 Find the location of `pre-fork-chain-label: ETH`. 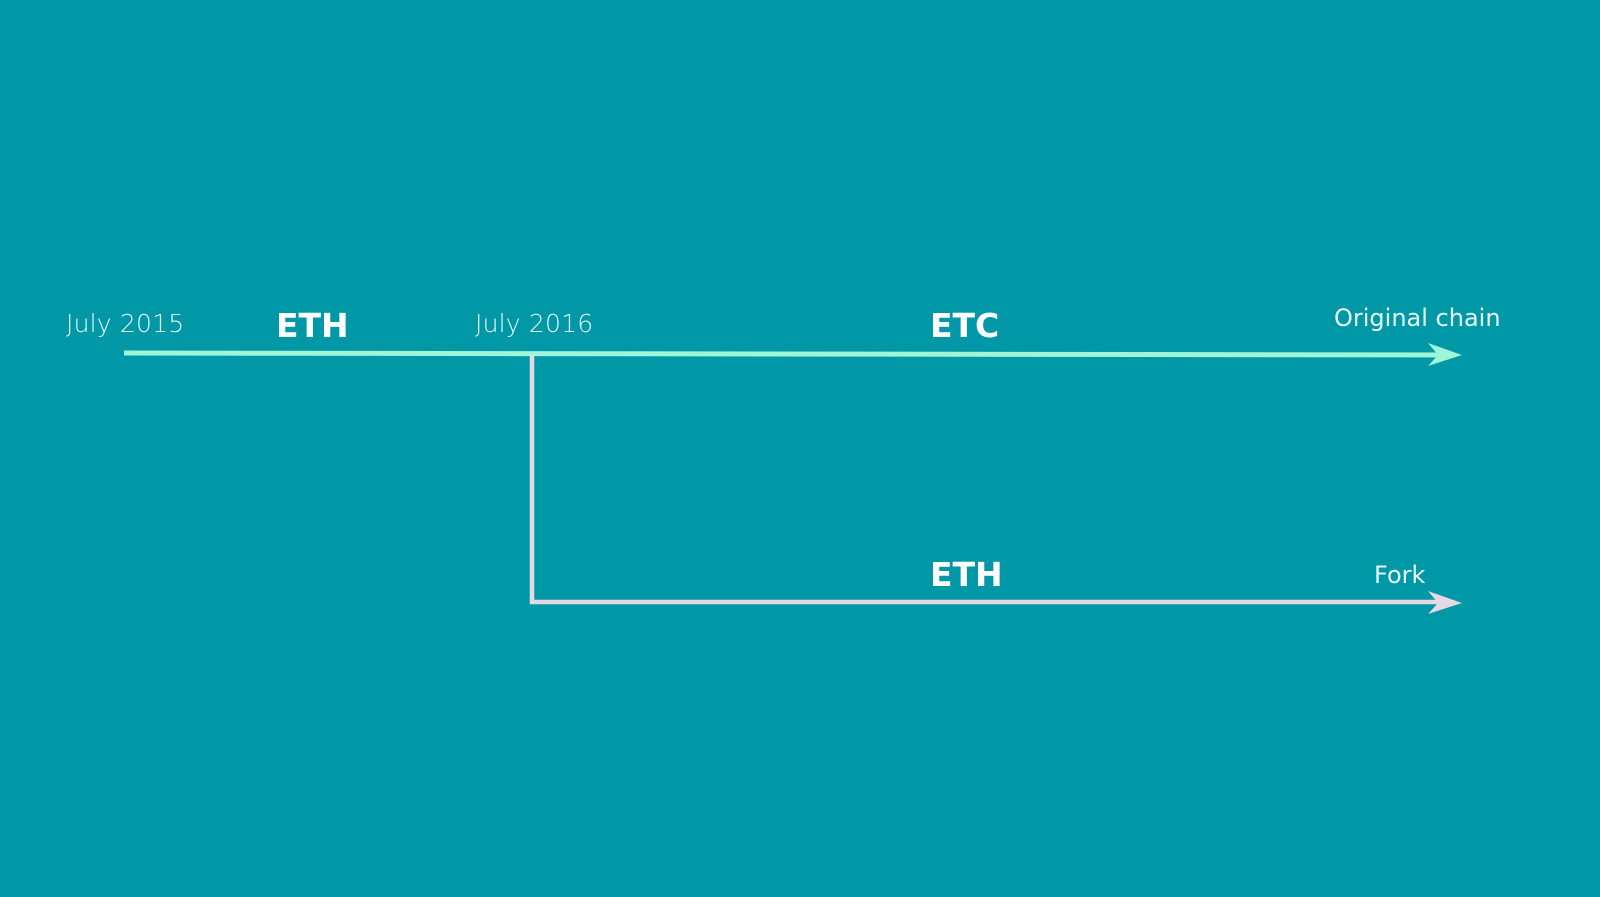

pre-fork-chain-label: ETH is located at coordinates (312, 325).